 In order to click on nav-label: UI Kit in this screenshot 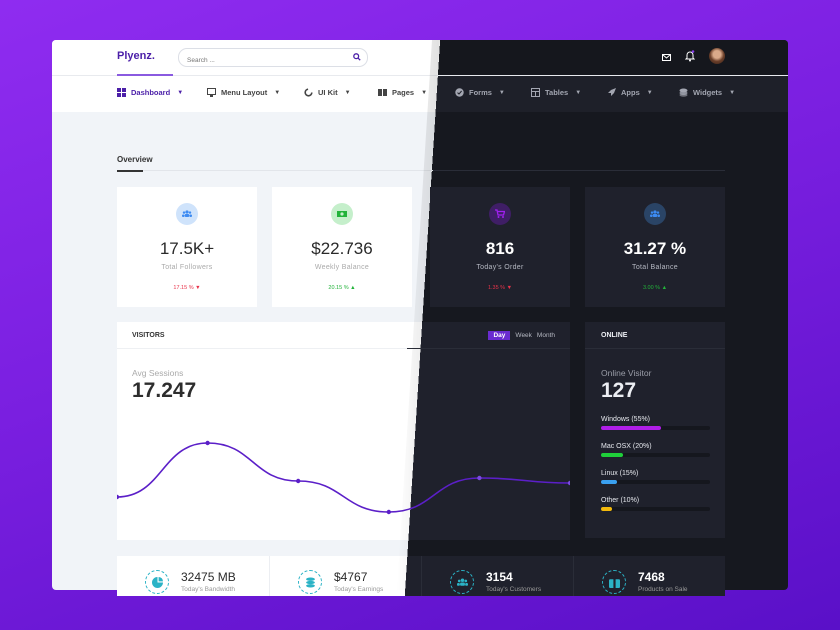, I will do `click(328, 92)`.